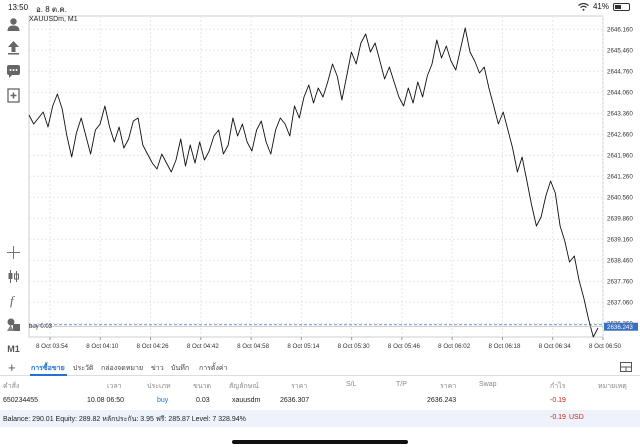 The width and height of the screenshot is (640, 447). I want to click on tab-journal: บันทึก, so click(180, 368).